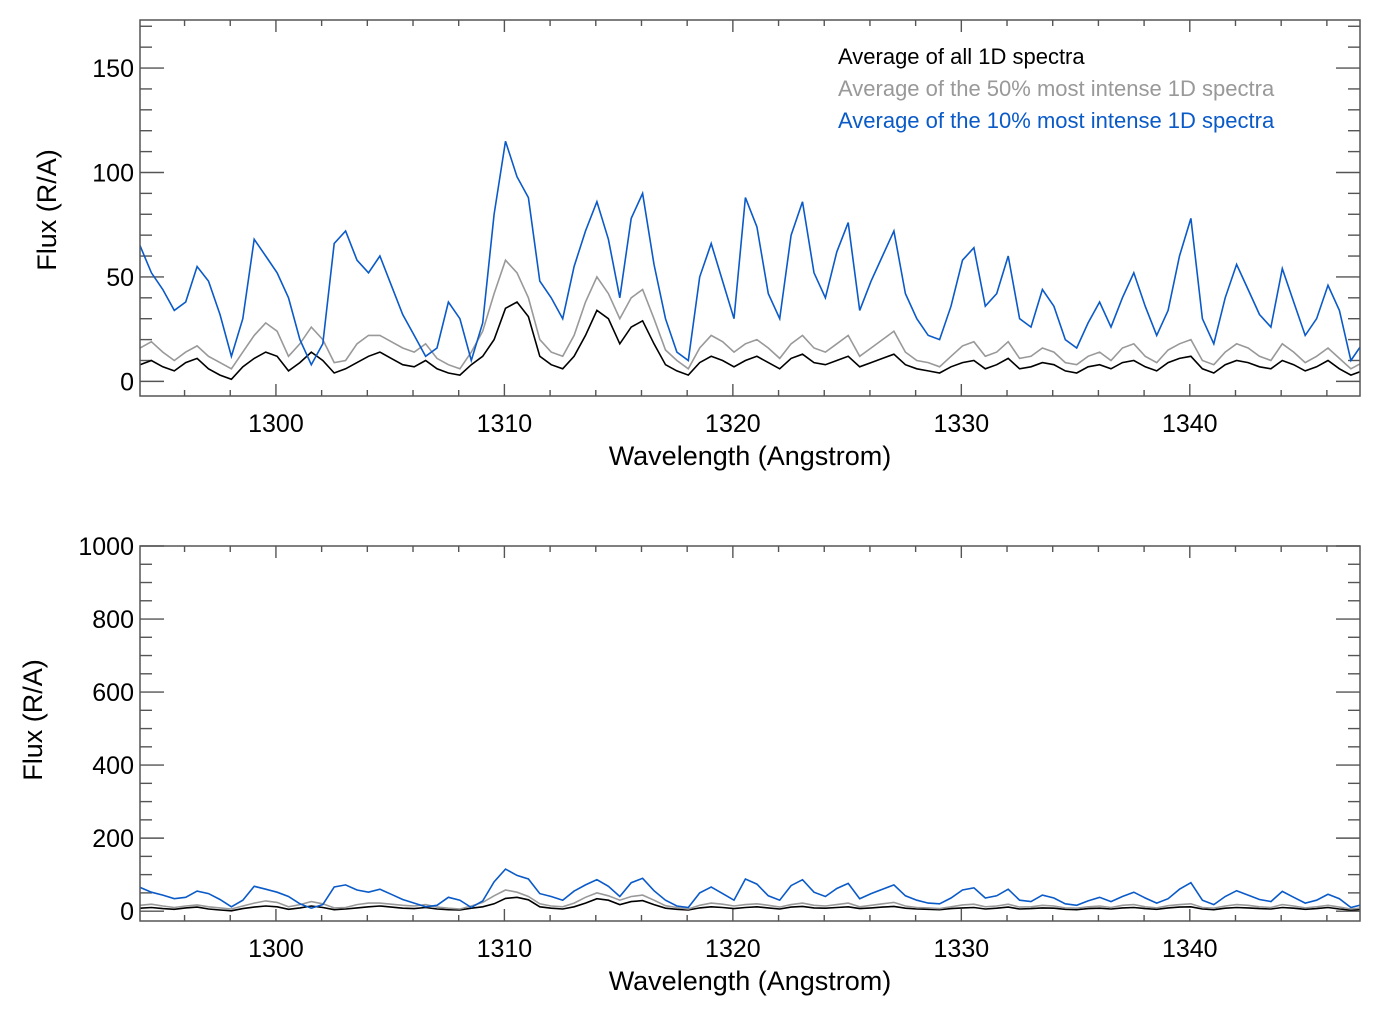  Describe the element at coordinates (47, 210) in the screenshot. I see `top-y-axis-title: Flux (R/A)` at that location.